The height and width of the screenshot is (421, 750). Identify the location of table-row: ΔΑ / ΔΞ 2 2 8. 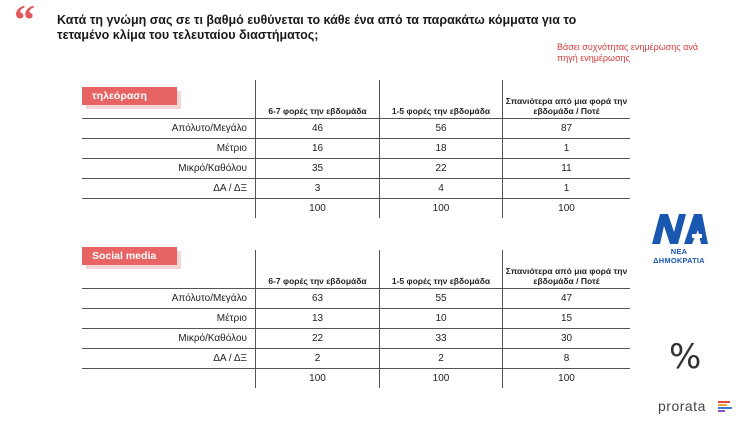
(356, 358).